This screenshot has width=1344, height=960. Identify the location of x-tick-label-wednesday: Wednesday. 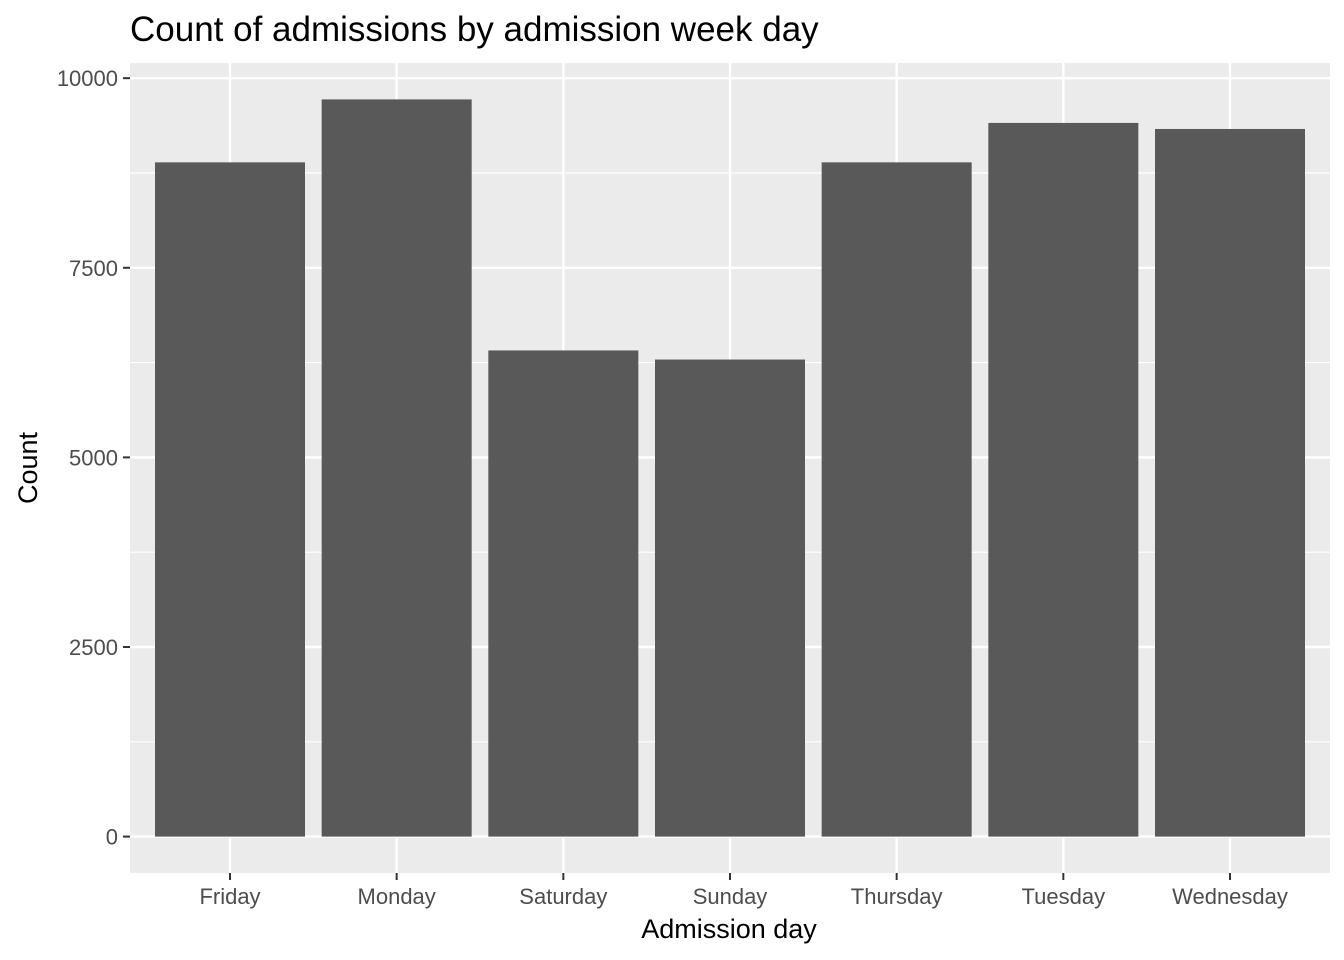
(1230, 896).